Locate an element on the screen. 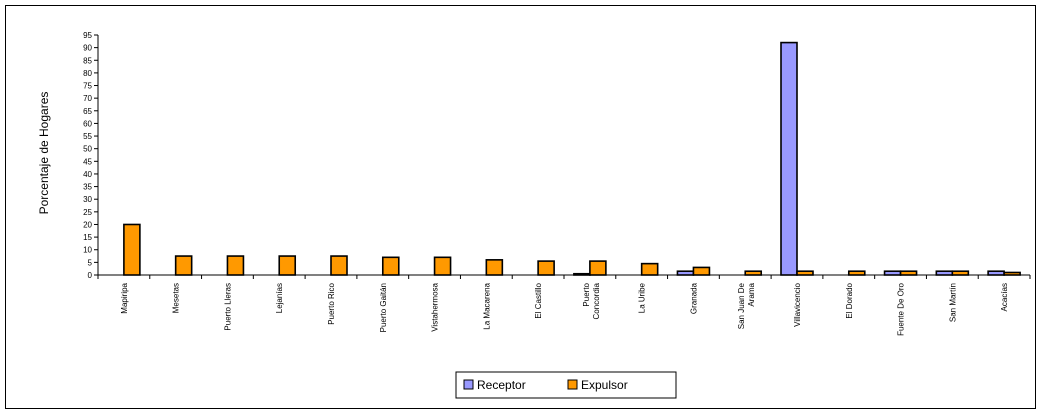  y-tick-label: 70 is located at coordinates (87, 98).